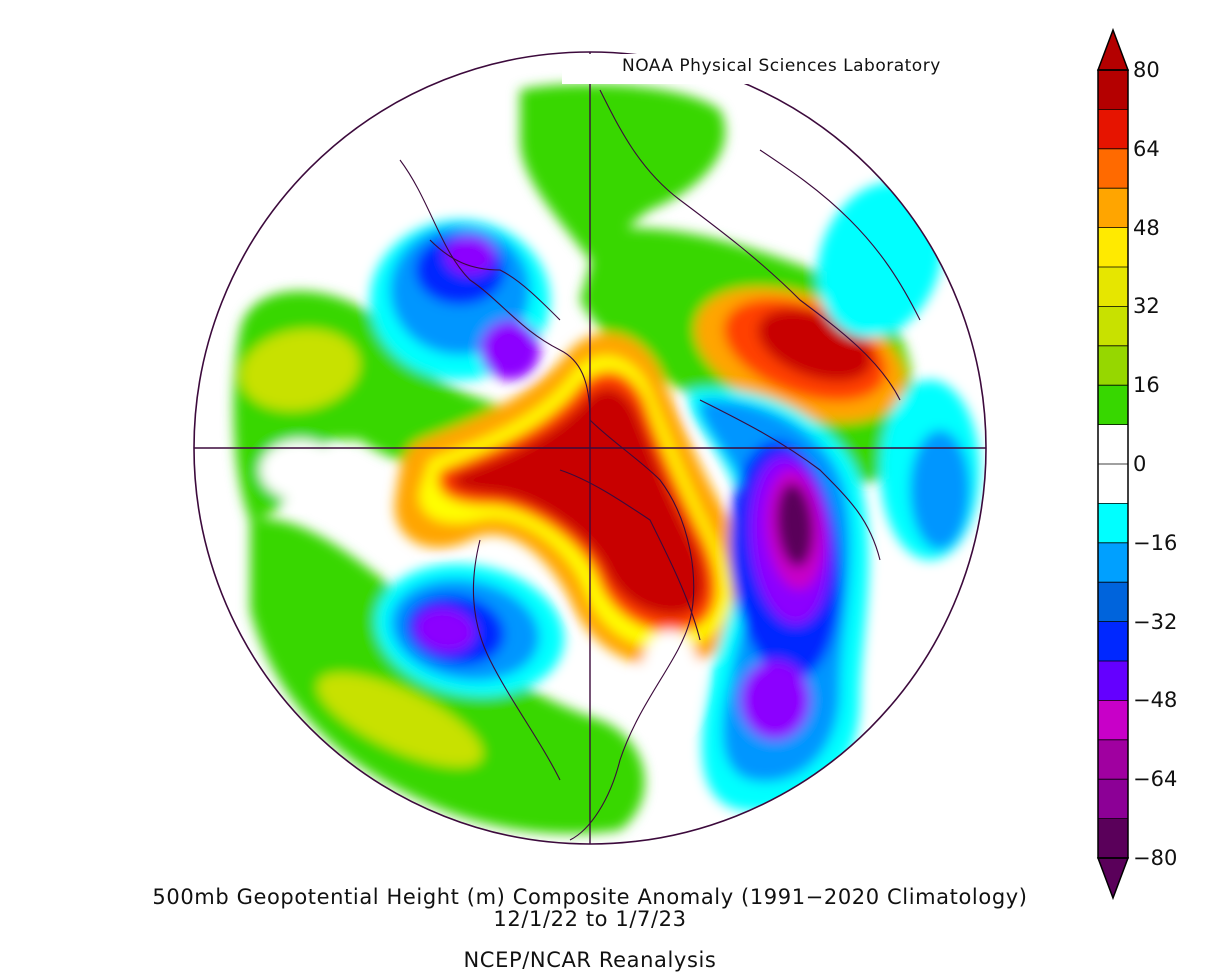 The height and width of the screenshot is (977, 1209). What do you see at coordinates (1146, 306) in the screenshot?
I see `colorbar-tick-label: 32` at bounding box center [1146, 306].